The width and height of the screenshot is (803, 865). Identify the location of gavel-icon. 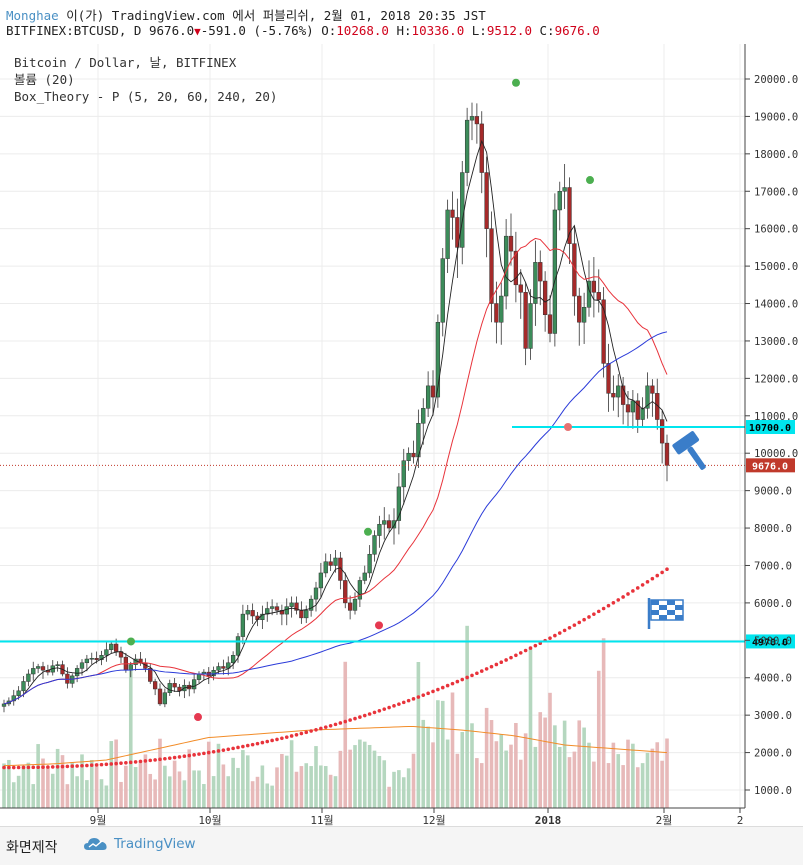
(693, 453).